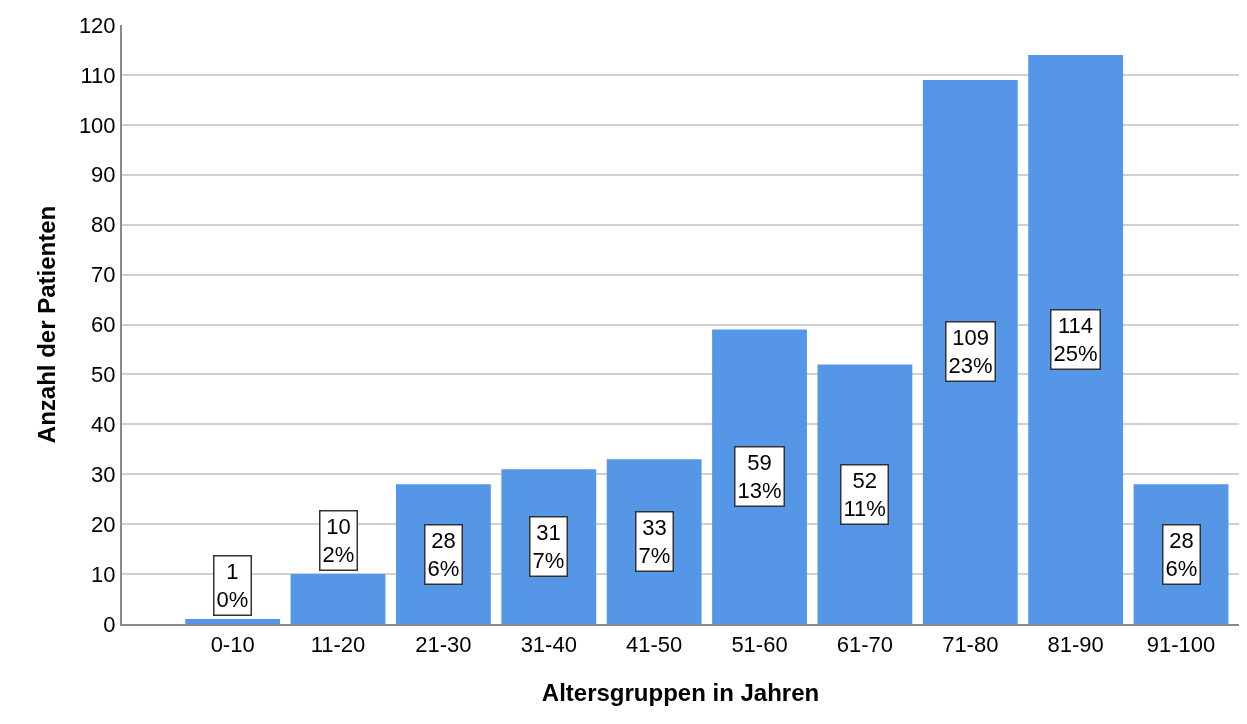 Image resolution: width=1247 pixels, height=724 pixels. I want to click on y-tick-label: 0, so click(109, 624).